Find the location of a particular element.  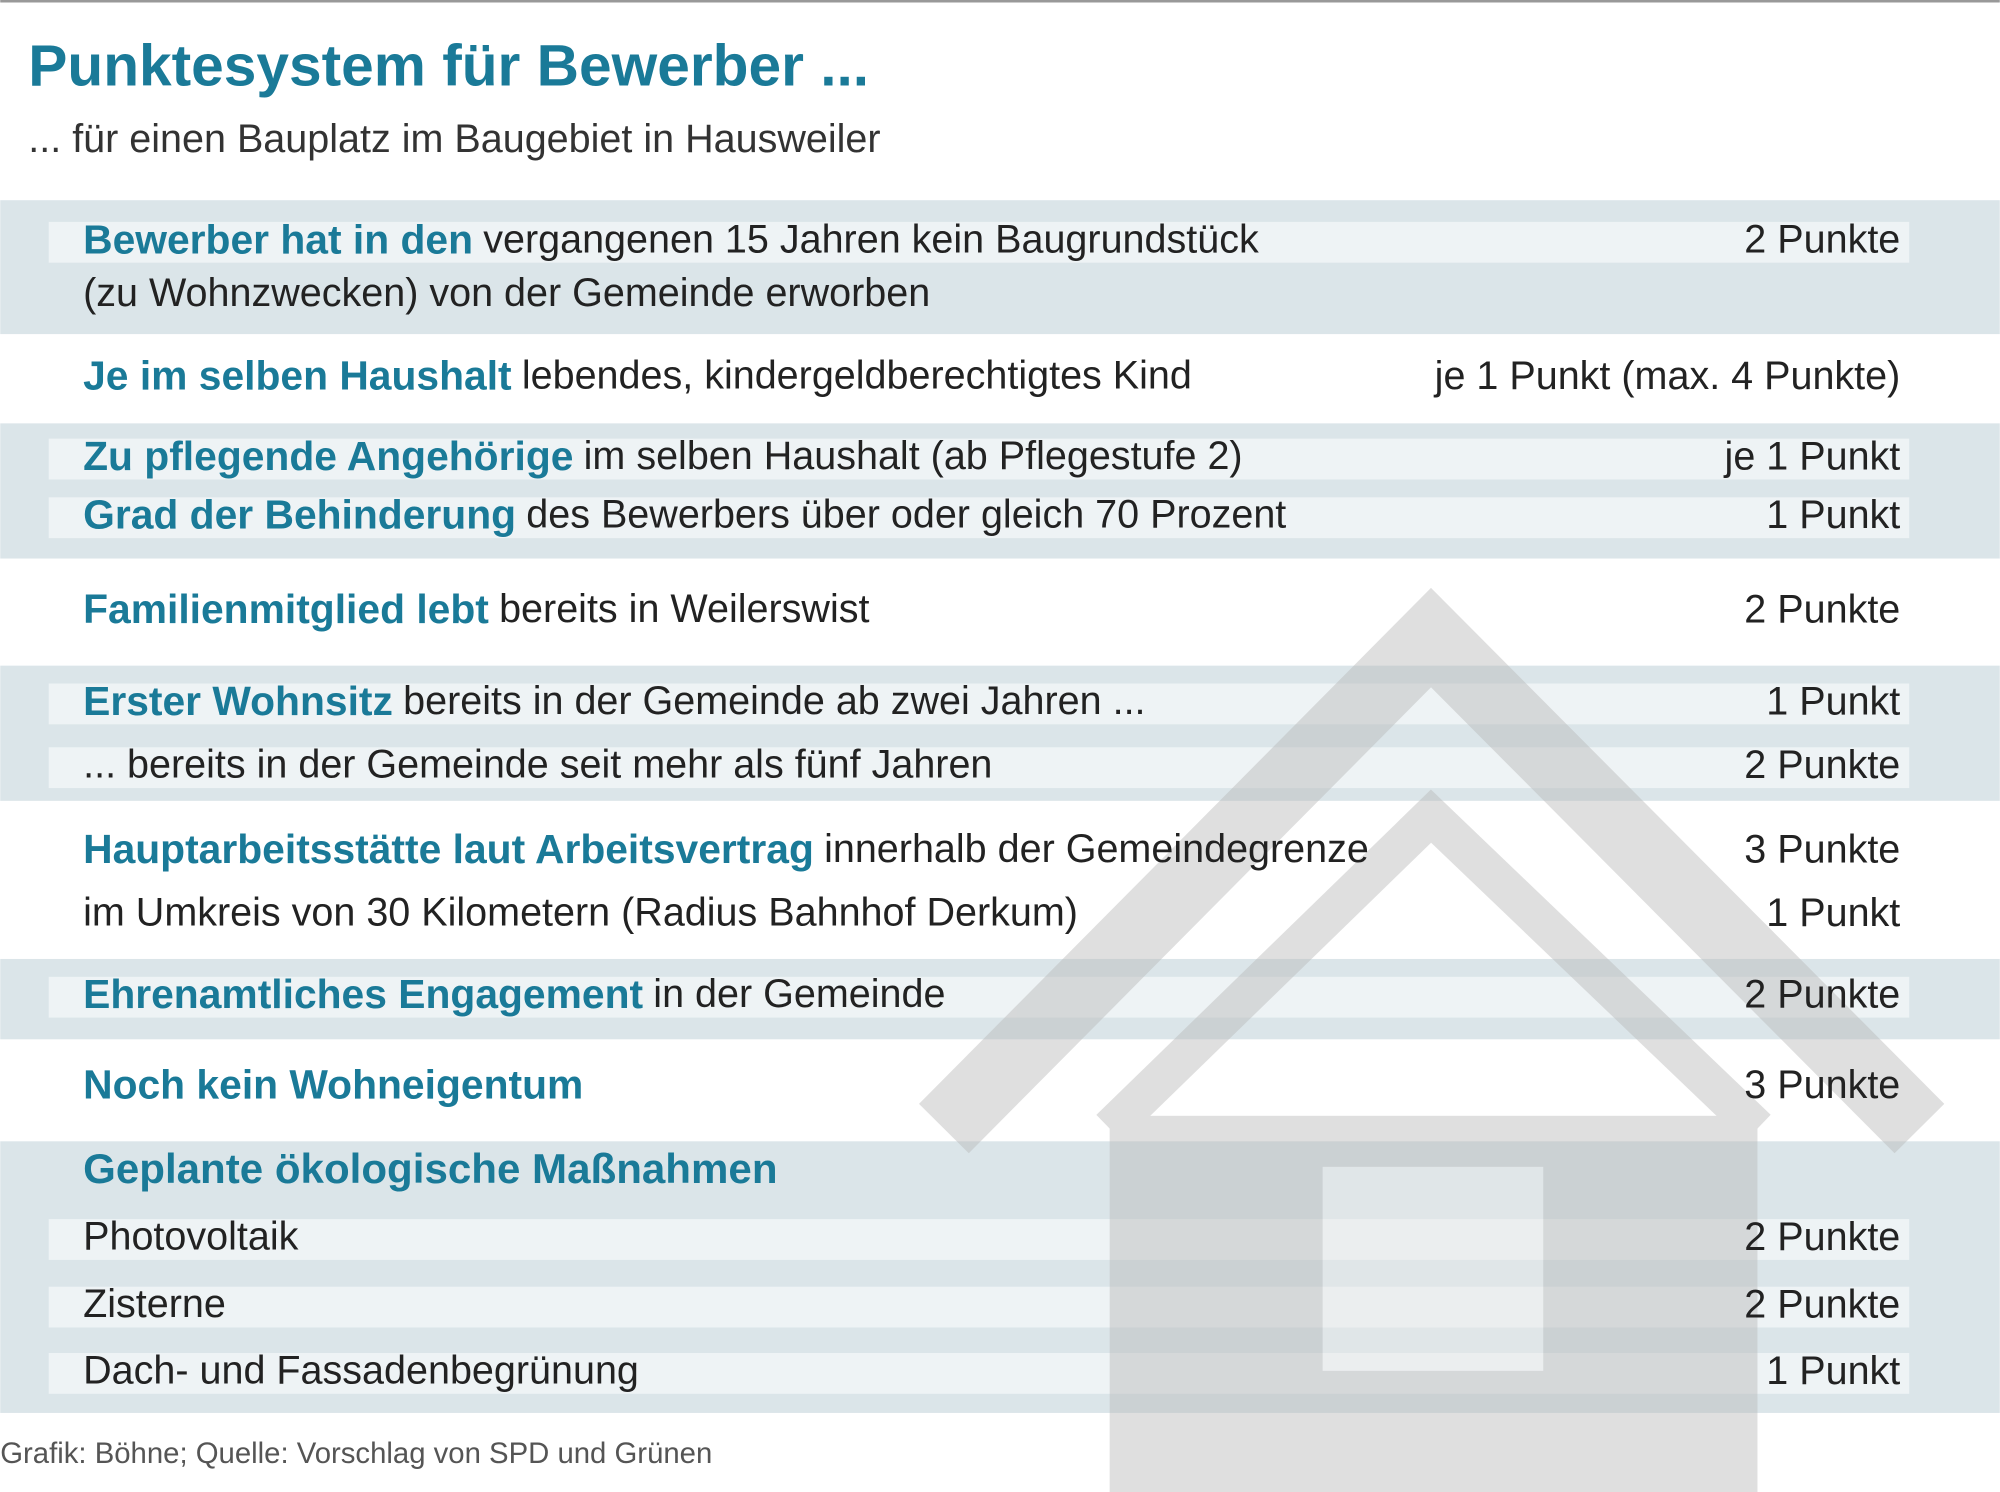

row-text: Noch kein Wohneigentum is located at coordinates (333, 1085).